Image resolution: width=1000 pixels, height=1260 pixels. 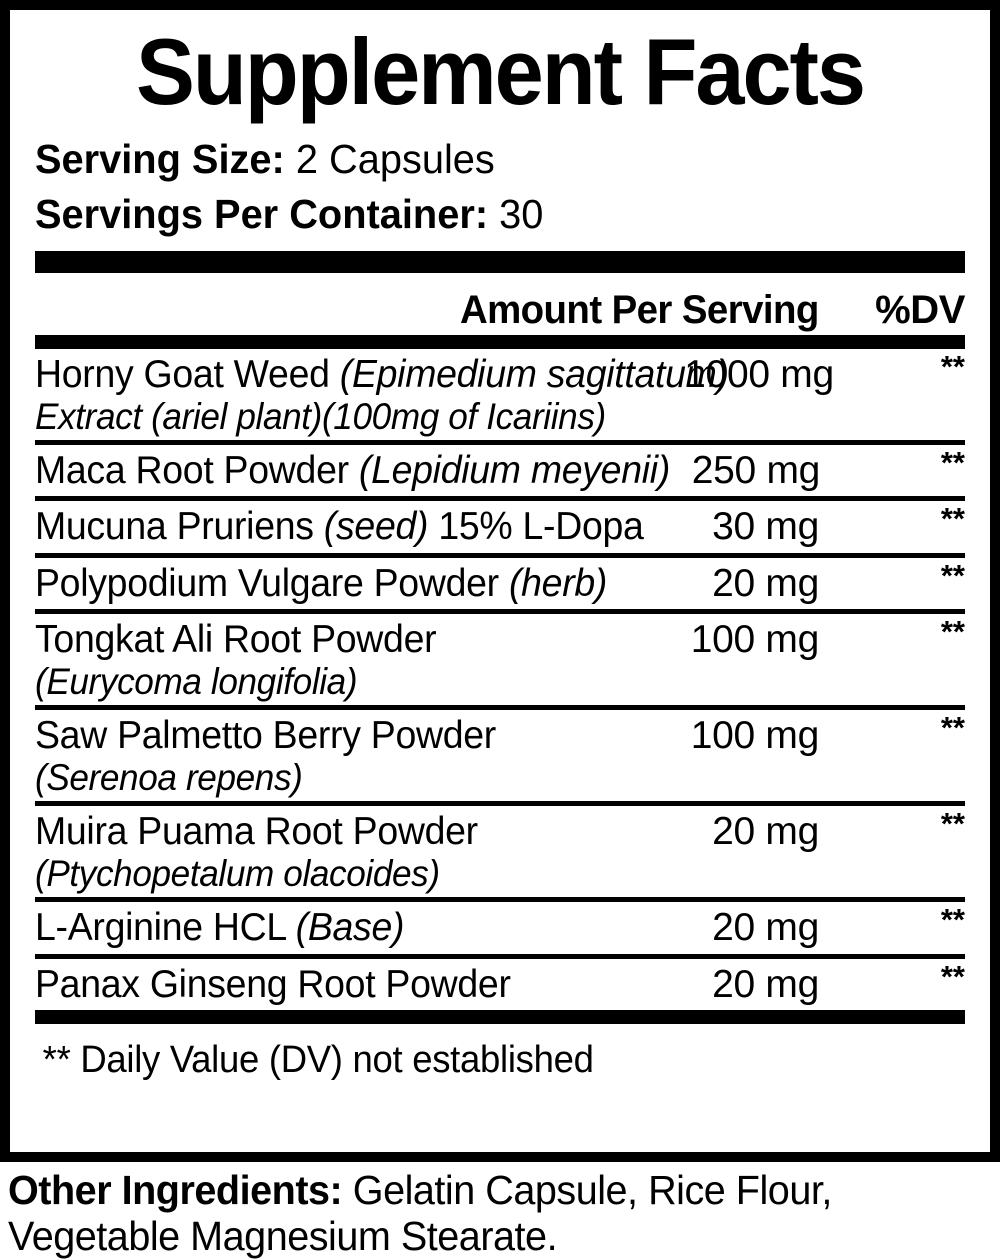 What do you see at coordinates (169, 777) in the screenshot?
I see `ingredient-subtext: (Serenoa repens)` at bounding box center [169, 777].